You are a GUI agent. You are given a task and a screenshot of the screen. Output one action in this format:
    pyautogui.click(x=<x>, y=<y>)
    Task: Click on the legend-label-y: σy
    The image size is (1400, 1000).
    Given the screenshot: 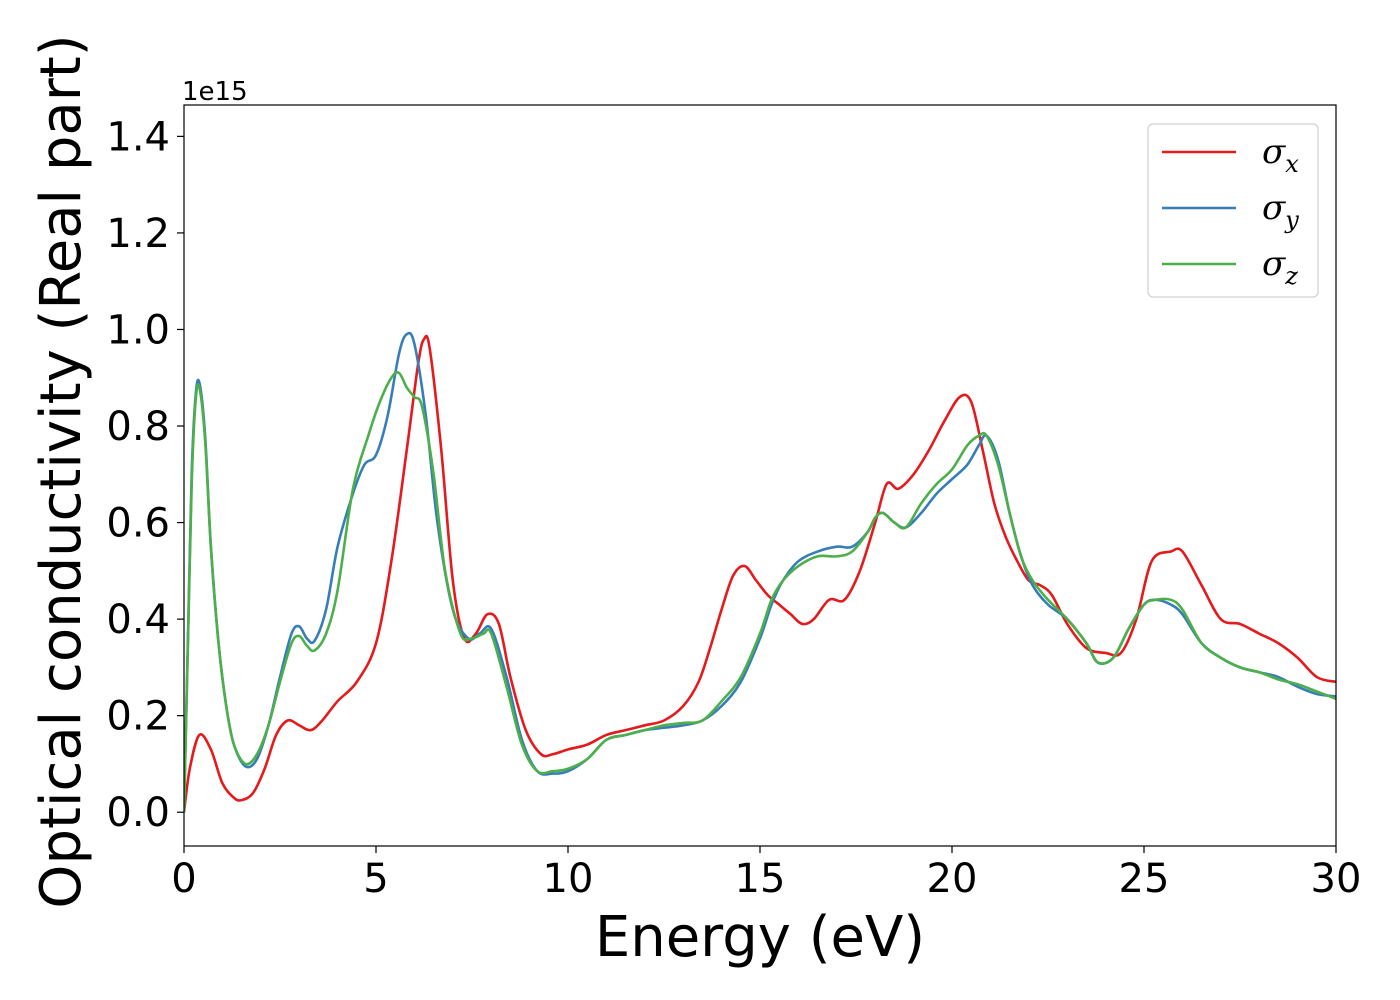 What is the action you would take?
    pyautogui.click(x=1280, y=211)
    